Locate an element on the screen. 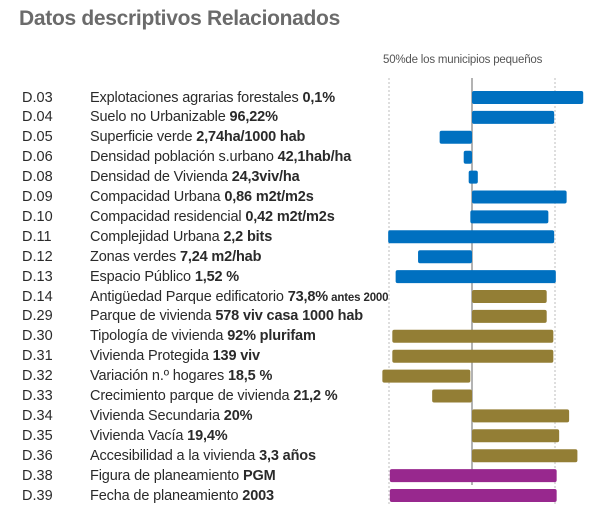 This screenshot has width=603, height=520. indicator-value: 2,74ha/1000 hab is located at coordinates (251, 137).